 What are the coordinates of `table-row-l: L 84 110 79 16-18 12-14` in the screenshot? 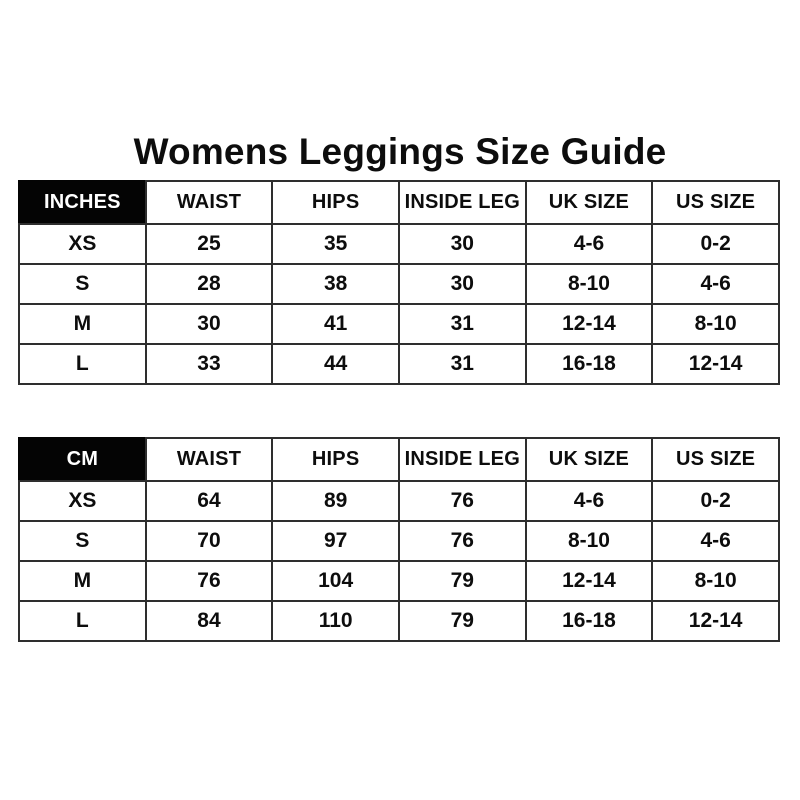 It's located at (399, 621).